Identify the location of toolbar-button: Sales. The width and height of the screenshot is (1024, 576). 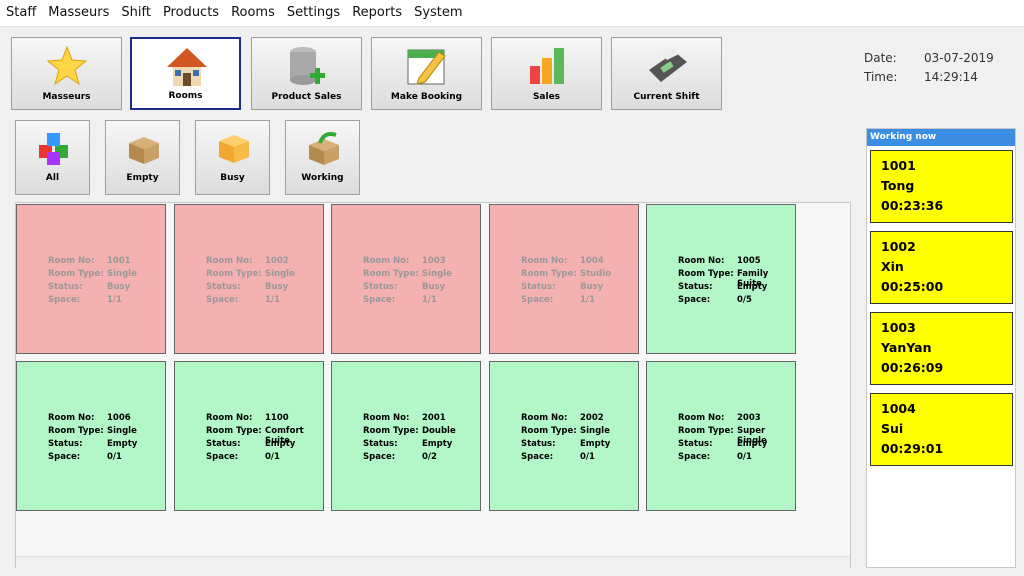
(546, 73).